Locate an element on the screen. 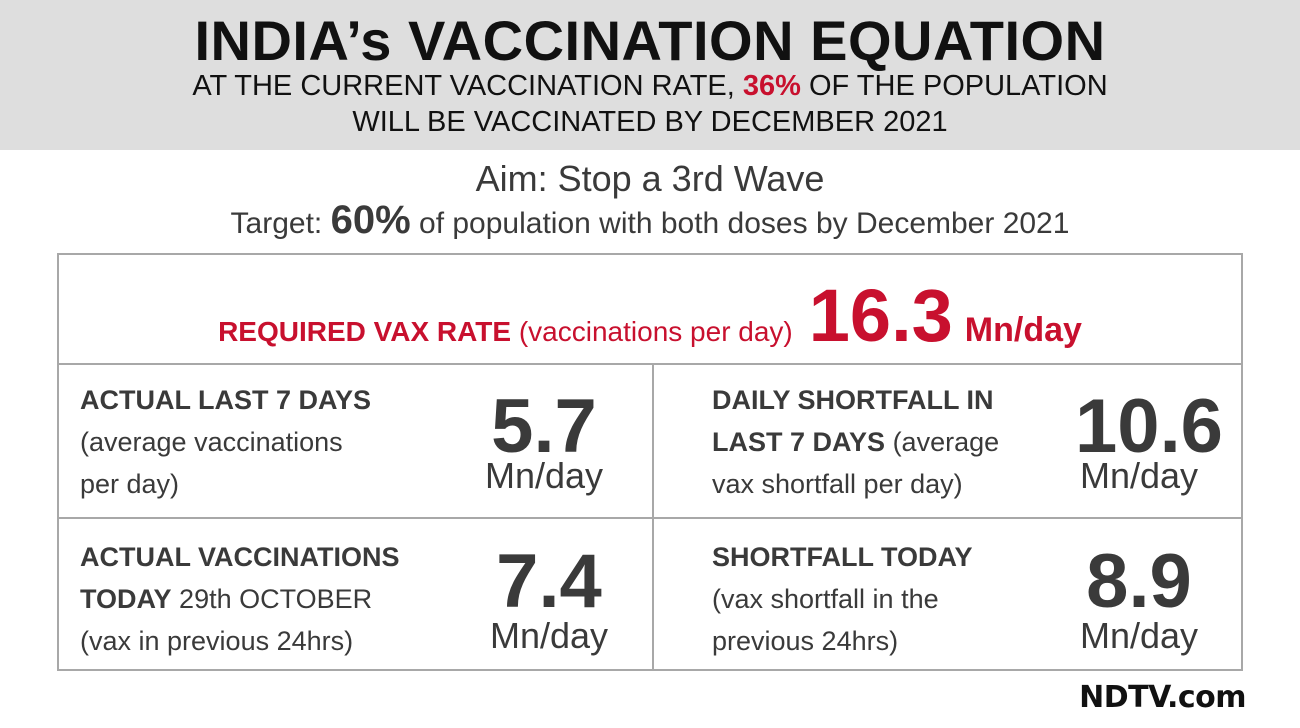 The width and height of the screenshot is (1300, 728). actual-today-desc-1: TODAY 29th OCTOBER is located at coordinates (240, 599).